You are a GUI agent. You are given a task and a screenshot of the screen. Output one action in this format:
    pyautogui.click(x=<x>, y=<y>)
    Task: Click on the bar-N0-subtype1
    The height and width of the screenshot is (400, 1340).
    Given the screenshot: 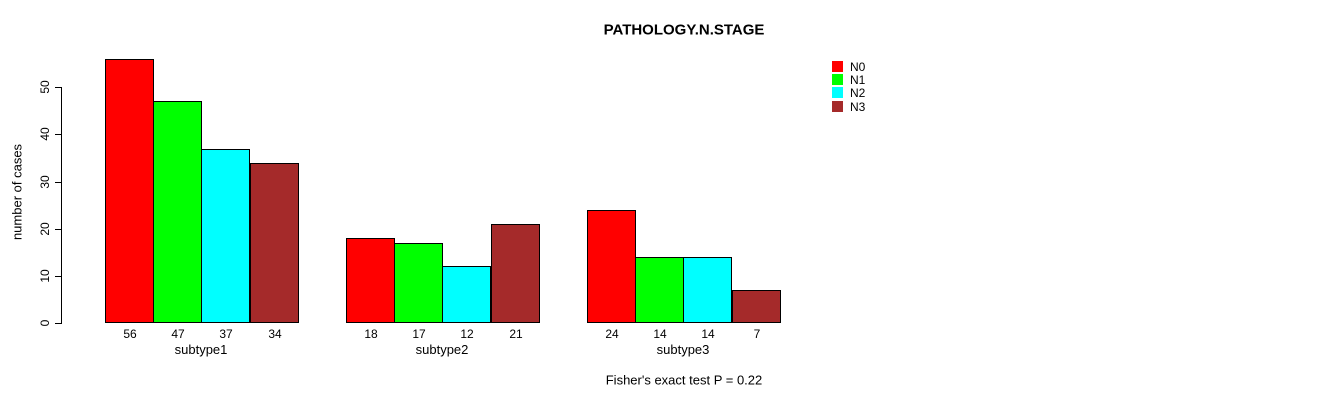 What is the action you would take?
    pyautogui.click(x=129, y=191)
    